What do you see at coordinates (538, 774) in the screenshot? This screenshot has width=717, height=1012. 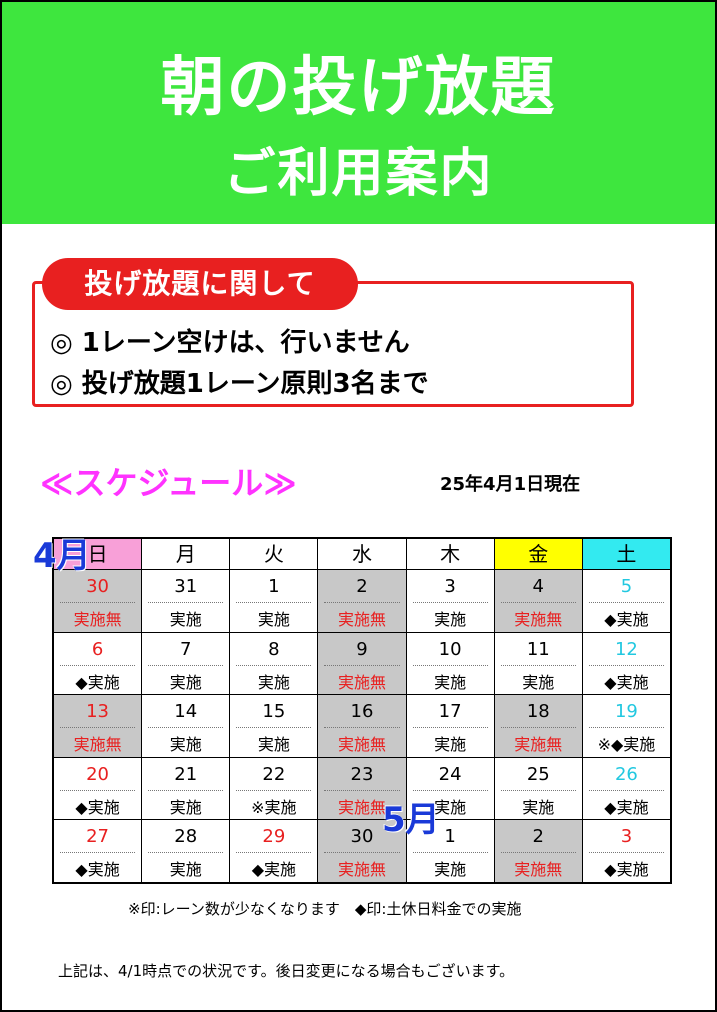 I see `day-number: 25` at bounding box center [538, 774].